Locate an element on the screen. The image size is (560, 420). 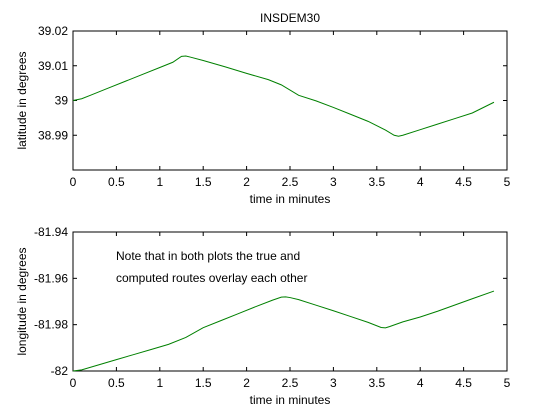
lat-x-tick-label: 0.5 is located at coordinates (116, 182).